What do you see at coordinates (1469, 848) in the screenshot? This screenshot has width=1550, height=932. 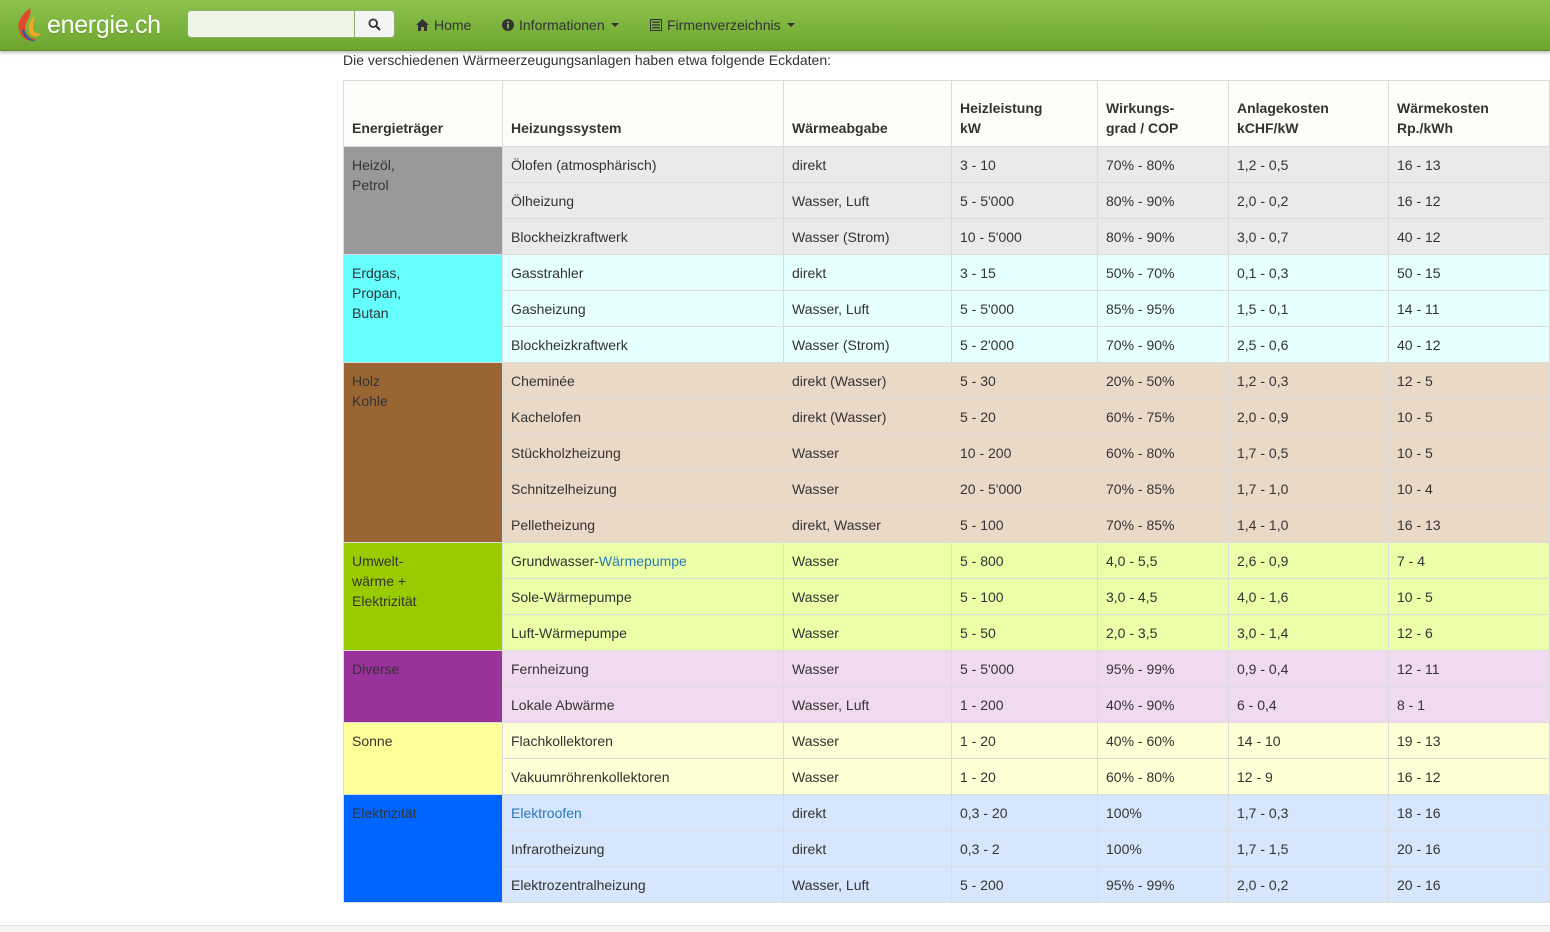 I see `table-cell: 20 - 16` at bounding box center [1469, 848].